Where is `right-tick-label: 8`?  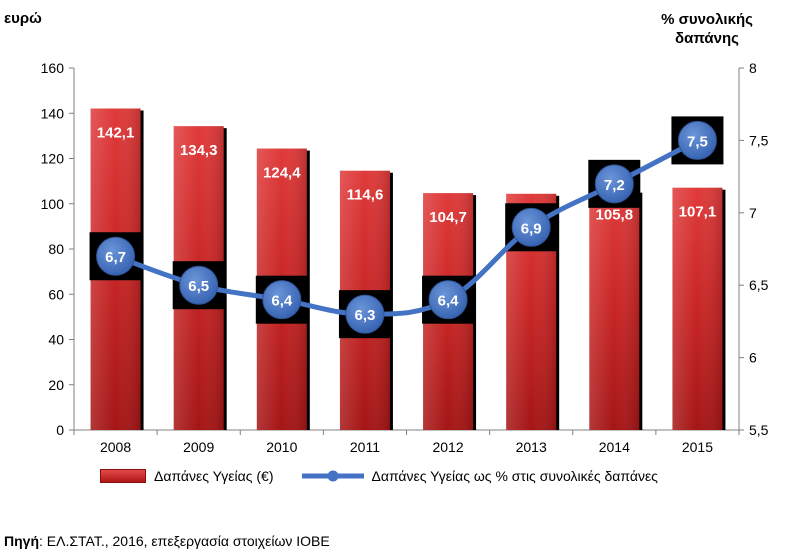
right-tick-label: 8 is located at coordinates (753, 68).